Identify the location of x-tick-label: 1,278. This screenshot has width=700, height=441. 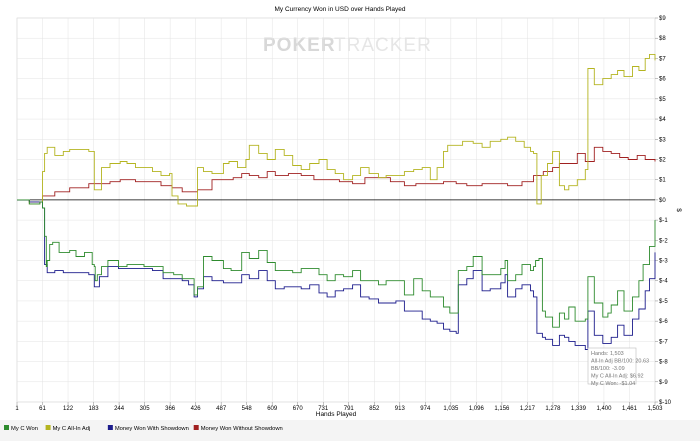
(553, 409).